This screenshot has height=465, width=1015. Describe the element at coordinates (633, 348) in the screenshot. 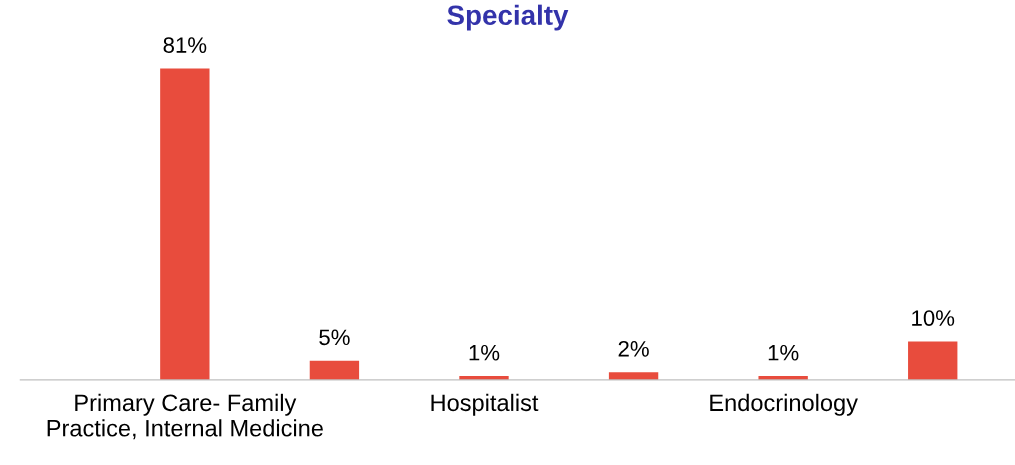

I see `data-label: 2%` at that location.